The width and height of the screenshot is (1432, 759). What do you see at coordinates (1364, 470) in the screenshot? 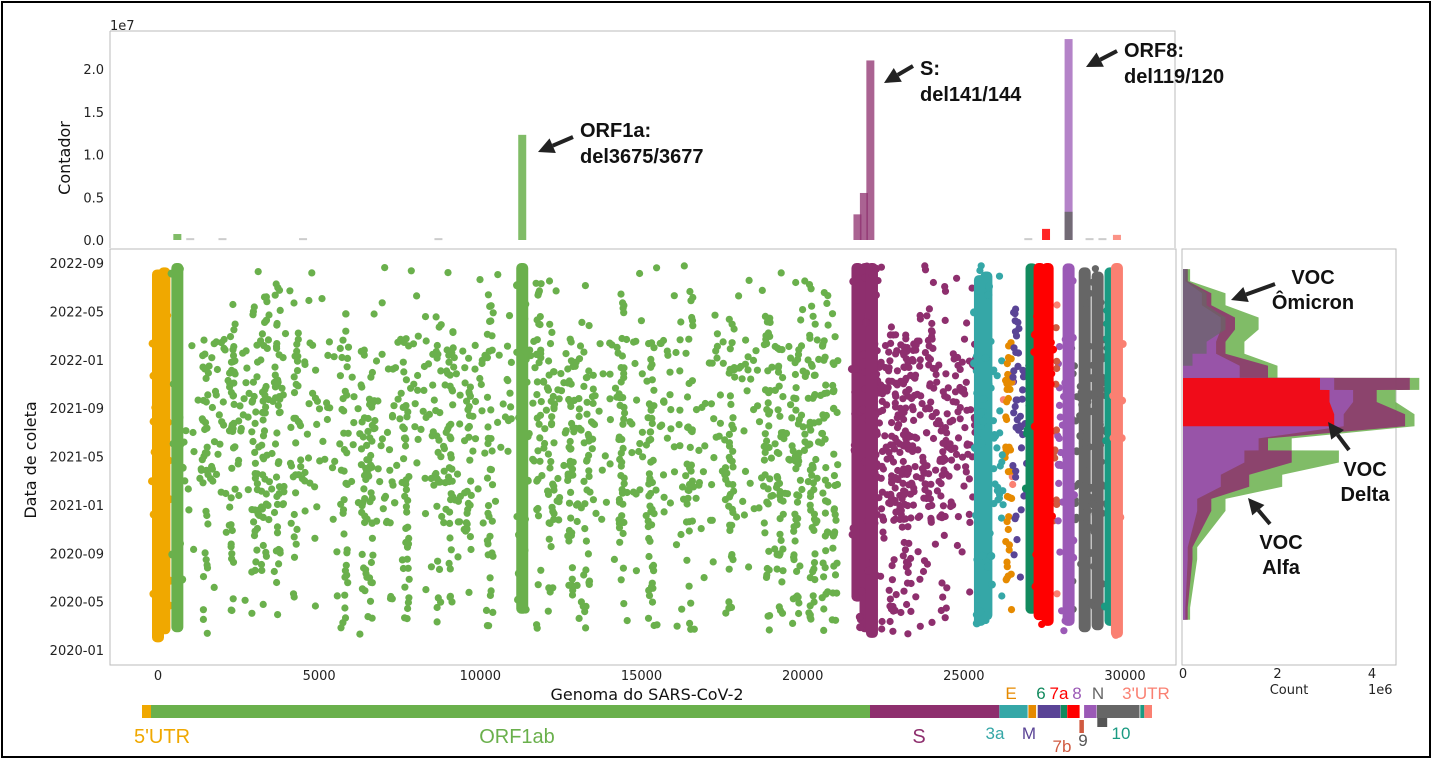
I see `right-annotation-label: VOC` at bounding box center [1364, 470].